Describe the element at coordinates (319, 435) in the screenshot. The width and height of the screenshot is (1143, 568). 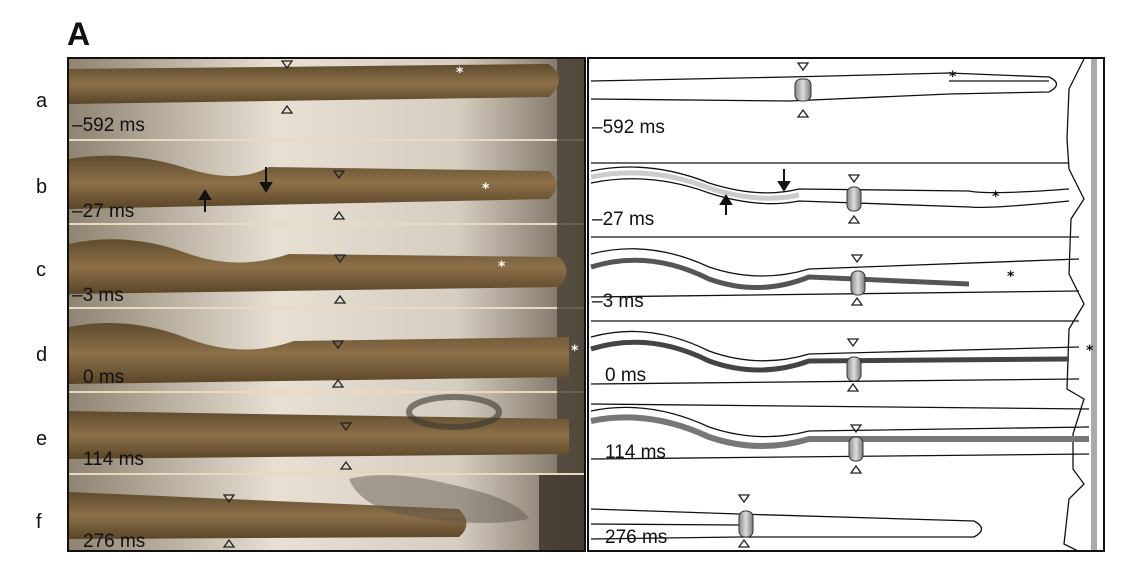
I see `tube-e` at that location.